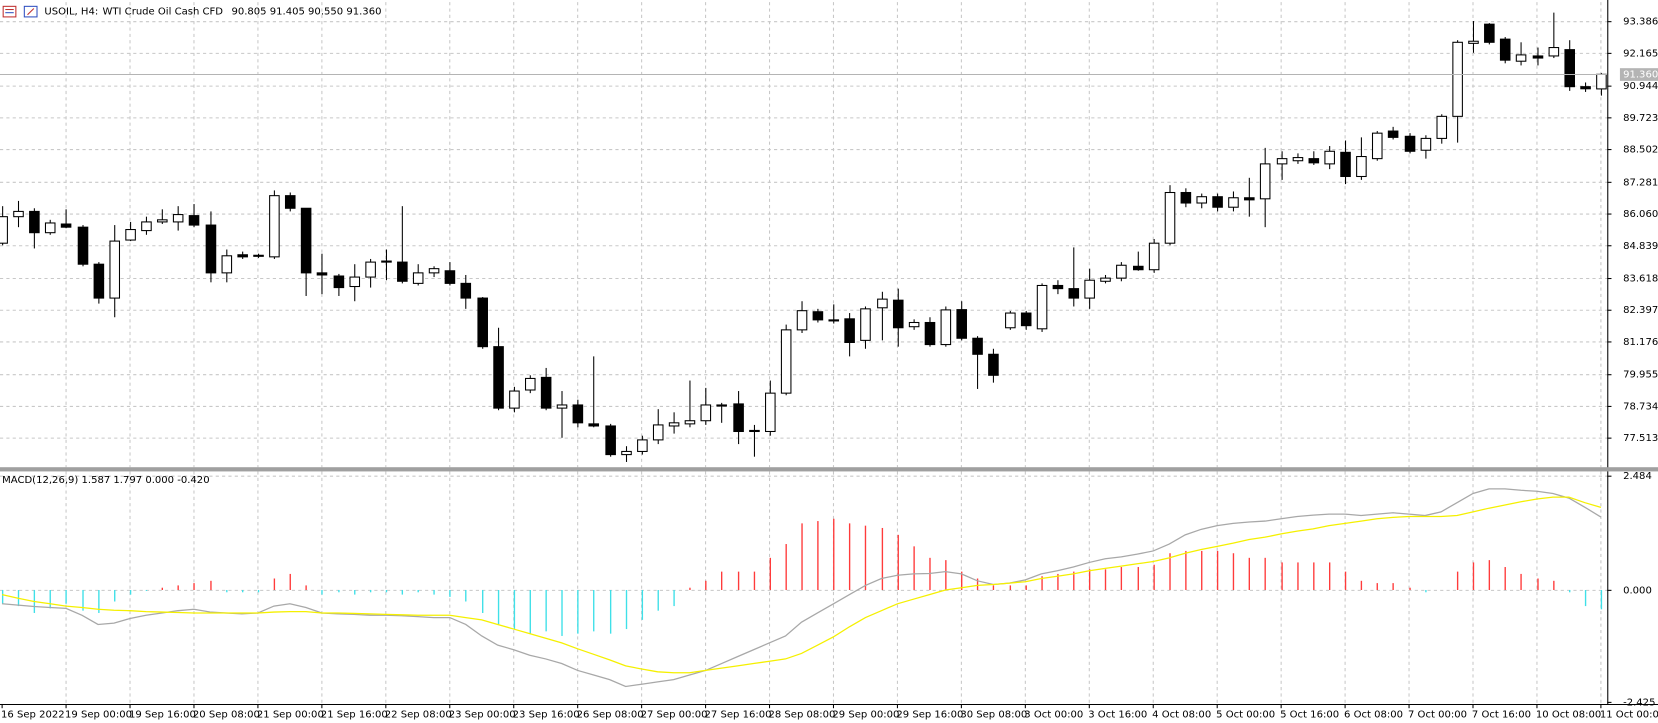 The width and height of the screenshot is (1658, 723). What do you see at coordinates (71, 12) in the screenshot?
I see `symbol: USOIL, H4:` at bounding box center [71, 12].